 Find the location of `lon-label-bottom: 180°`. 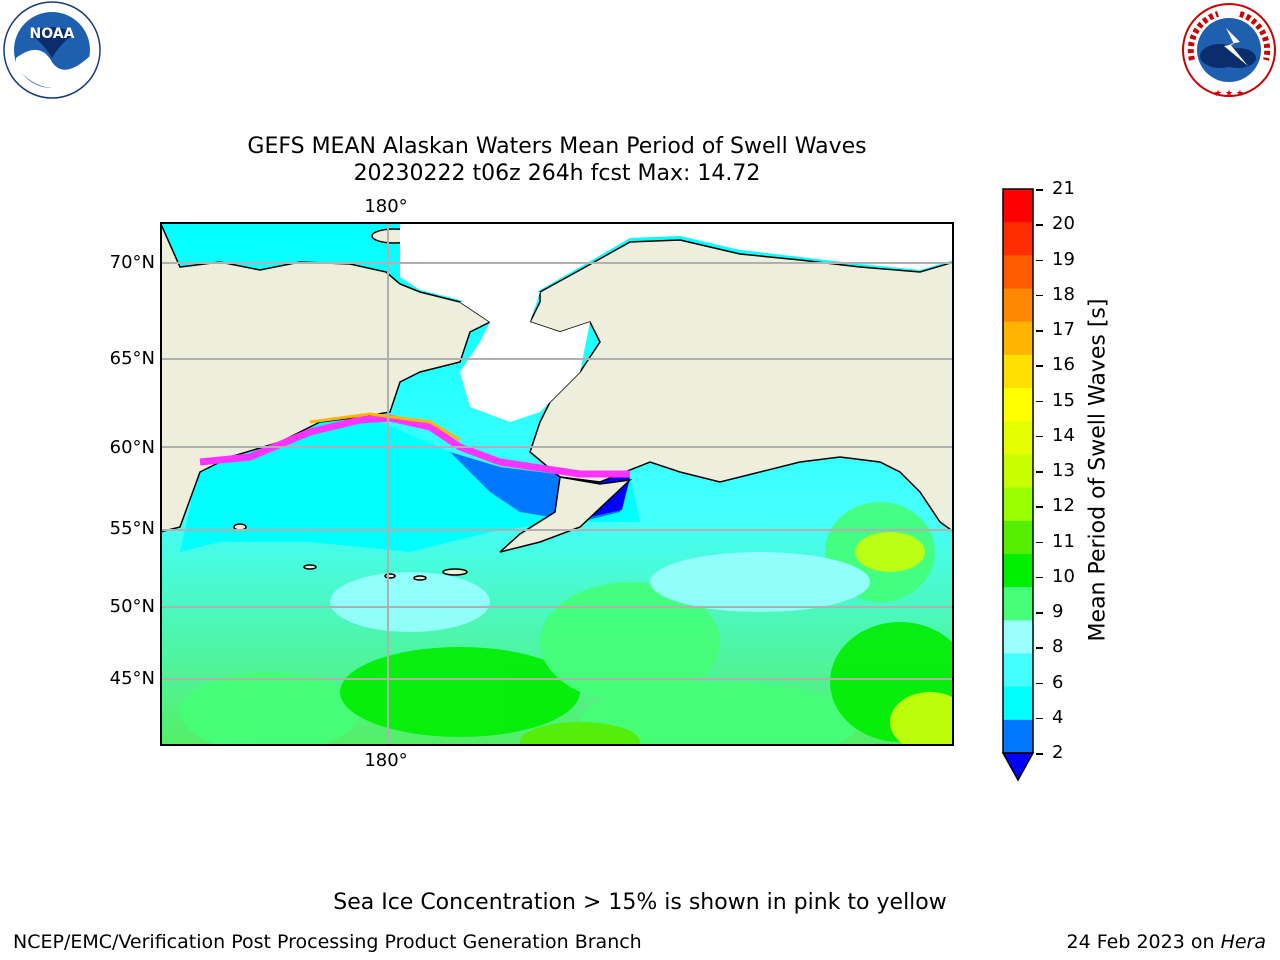

lon-label-bottom: 180° is located at coordinates (386, 760).